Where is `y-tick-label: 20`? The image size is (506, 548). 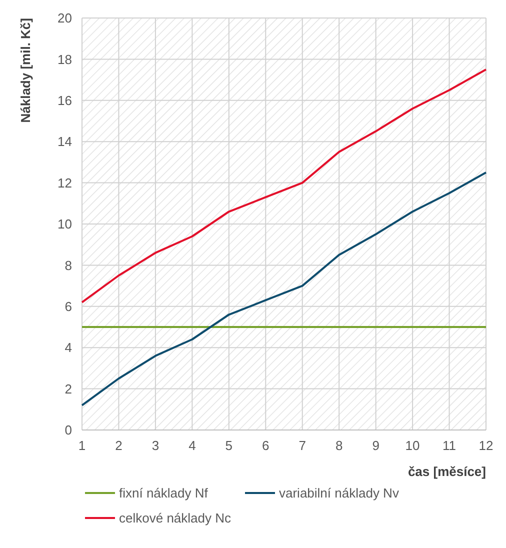 y-tick-label: 20 is located at coordinates (65, 18).